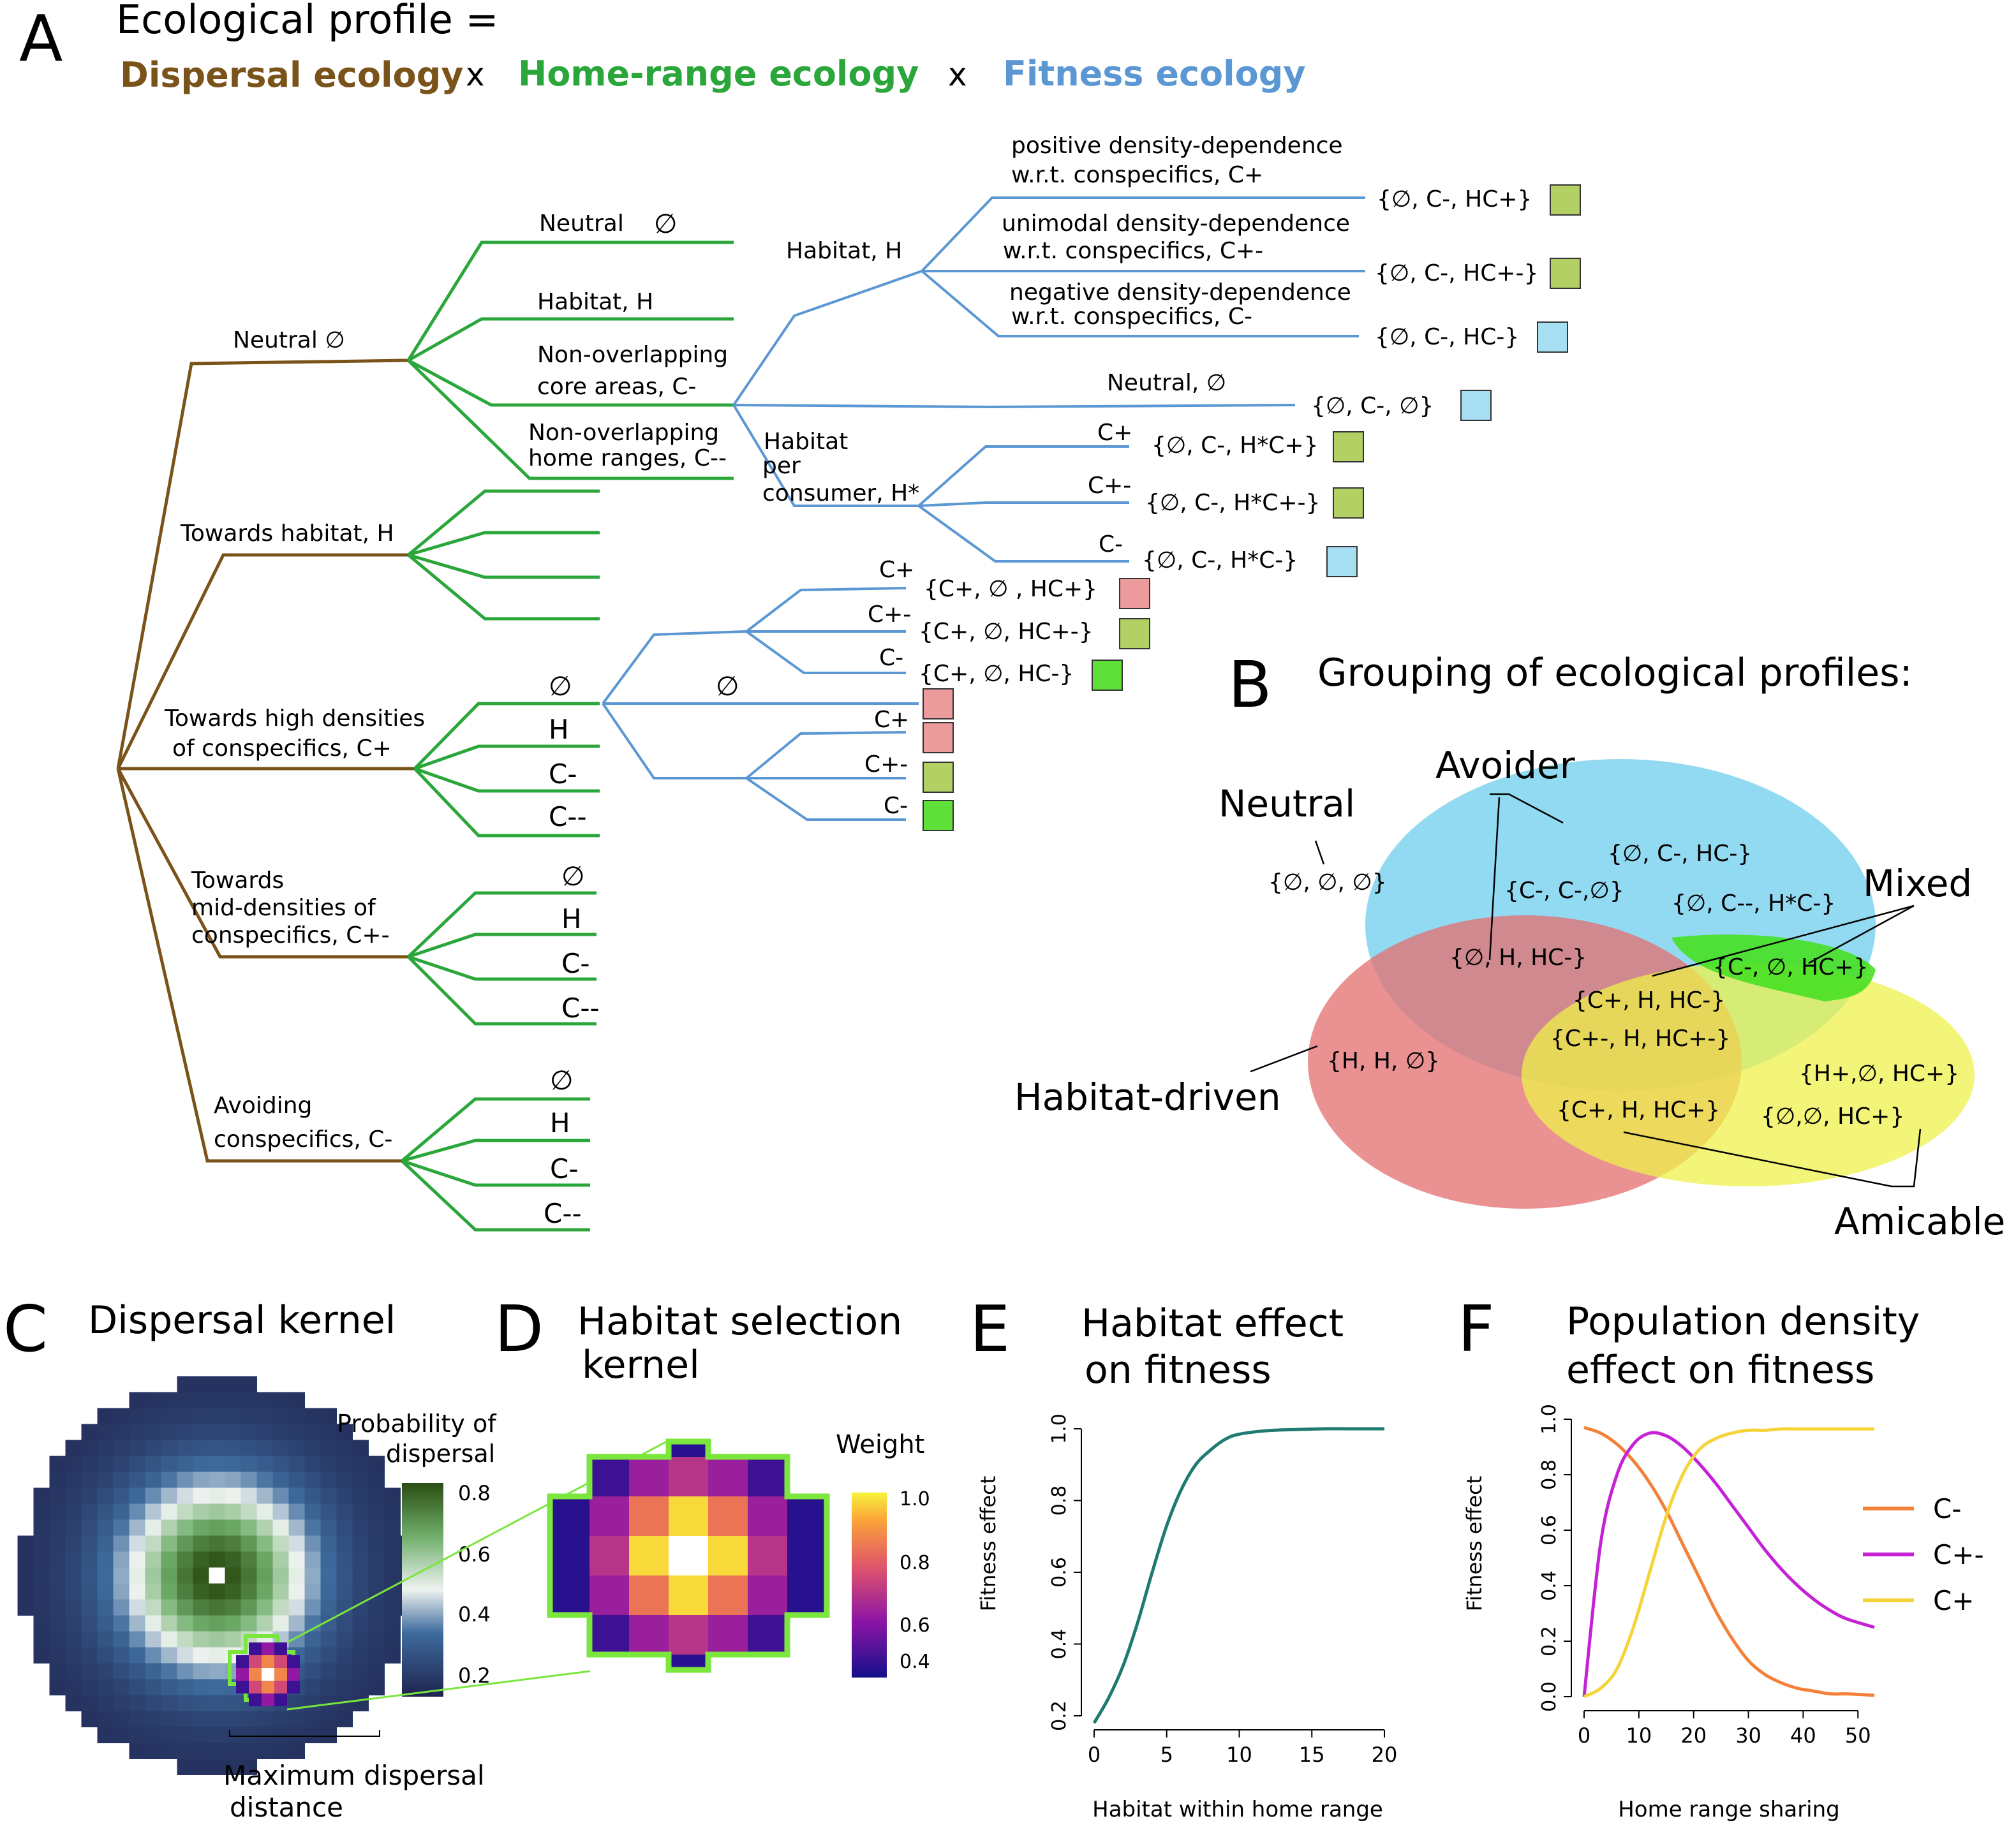 Image resolution: width=2016 pixels, height=1837 pixels. Describe the element at coordinates (595, 302) in the screenshot. I see `hr-habitat-label: Habitat, H` at that location.